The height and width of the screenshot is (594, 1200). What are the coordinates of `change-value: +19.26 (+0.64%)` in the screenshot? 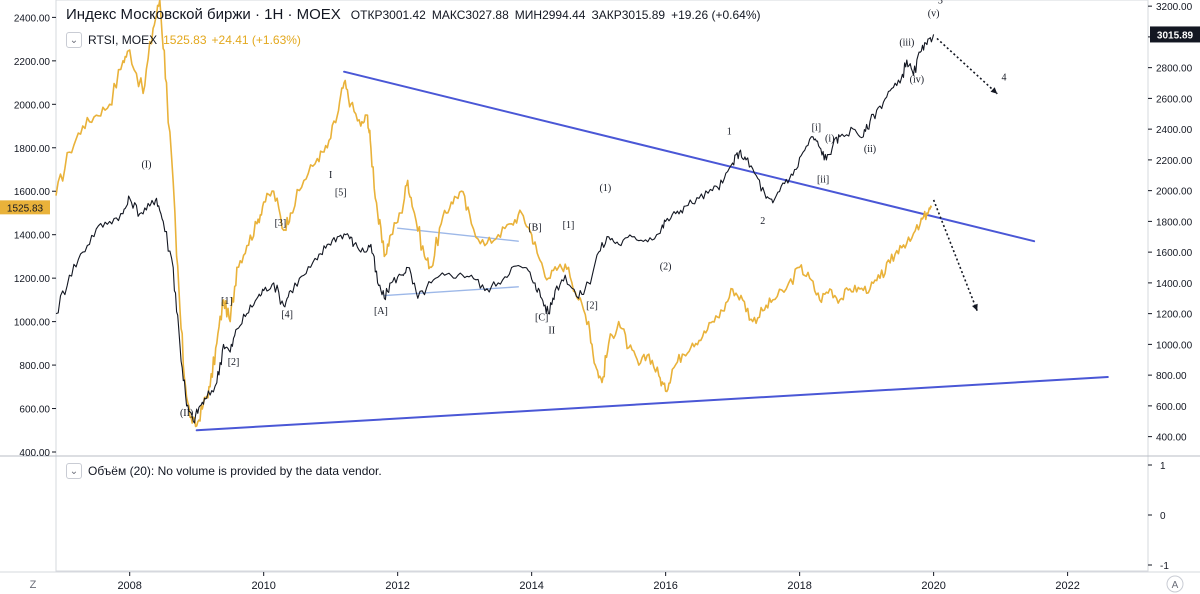 It's located at (716, 15).